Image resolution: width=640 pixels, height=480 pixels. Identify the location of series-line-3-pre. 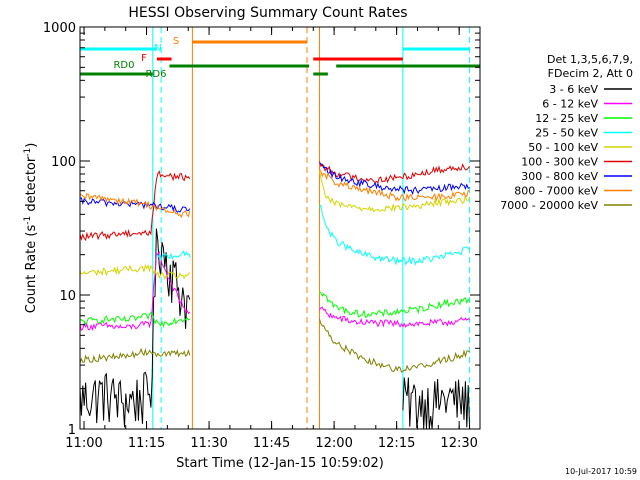
(173, 256).